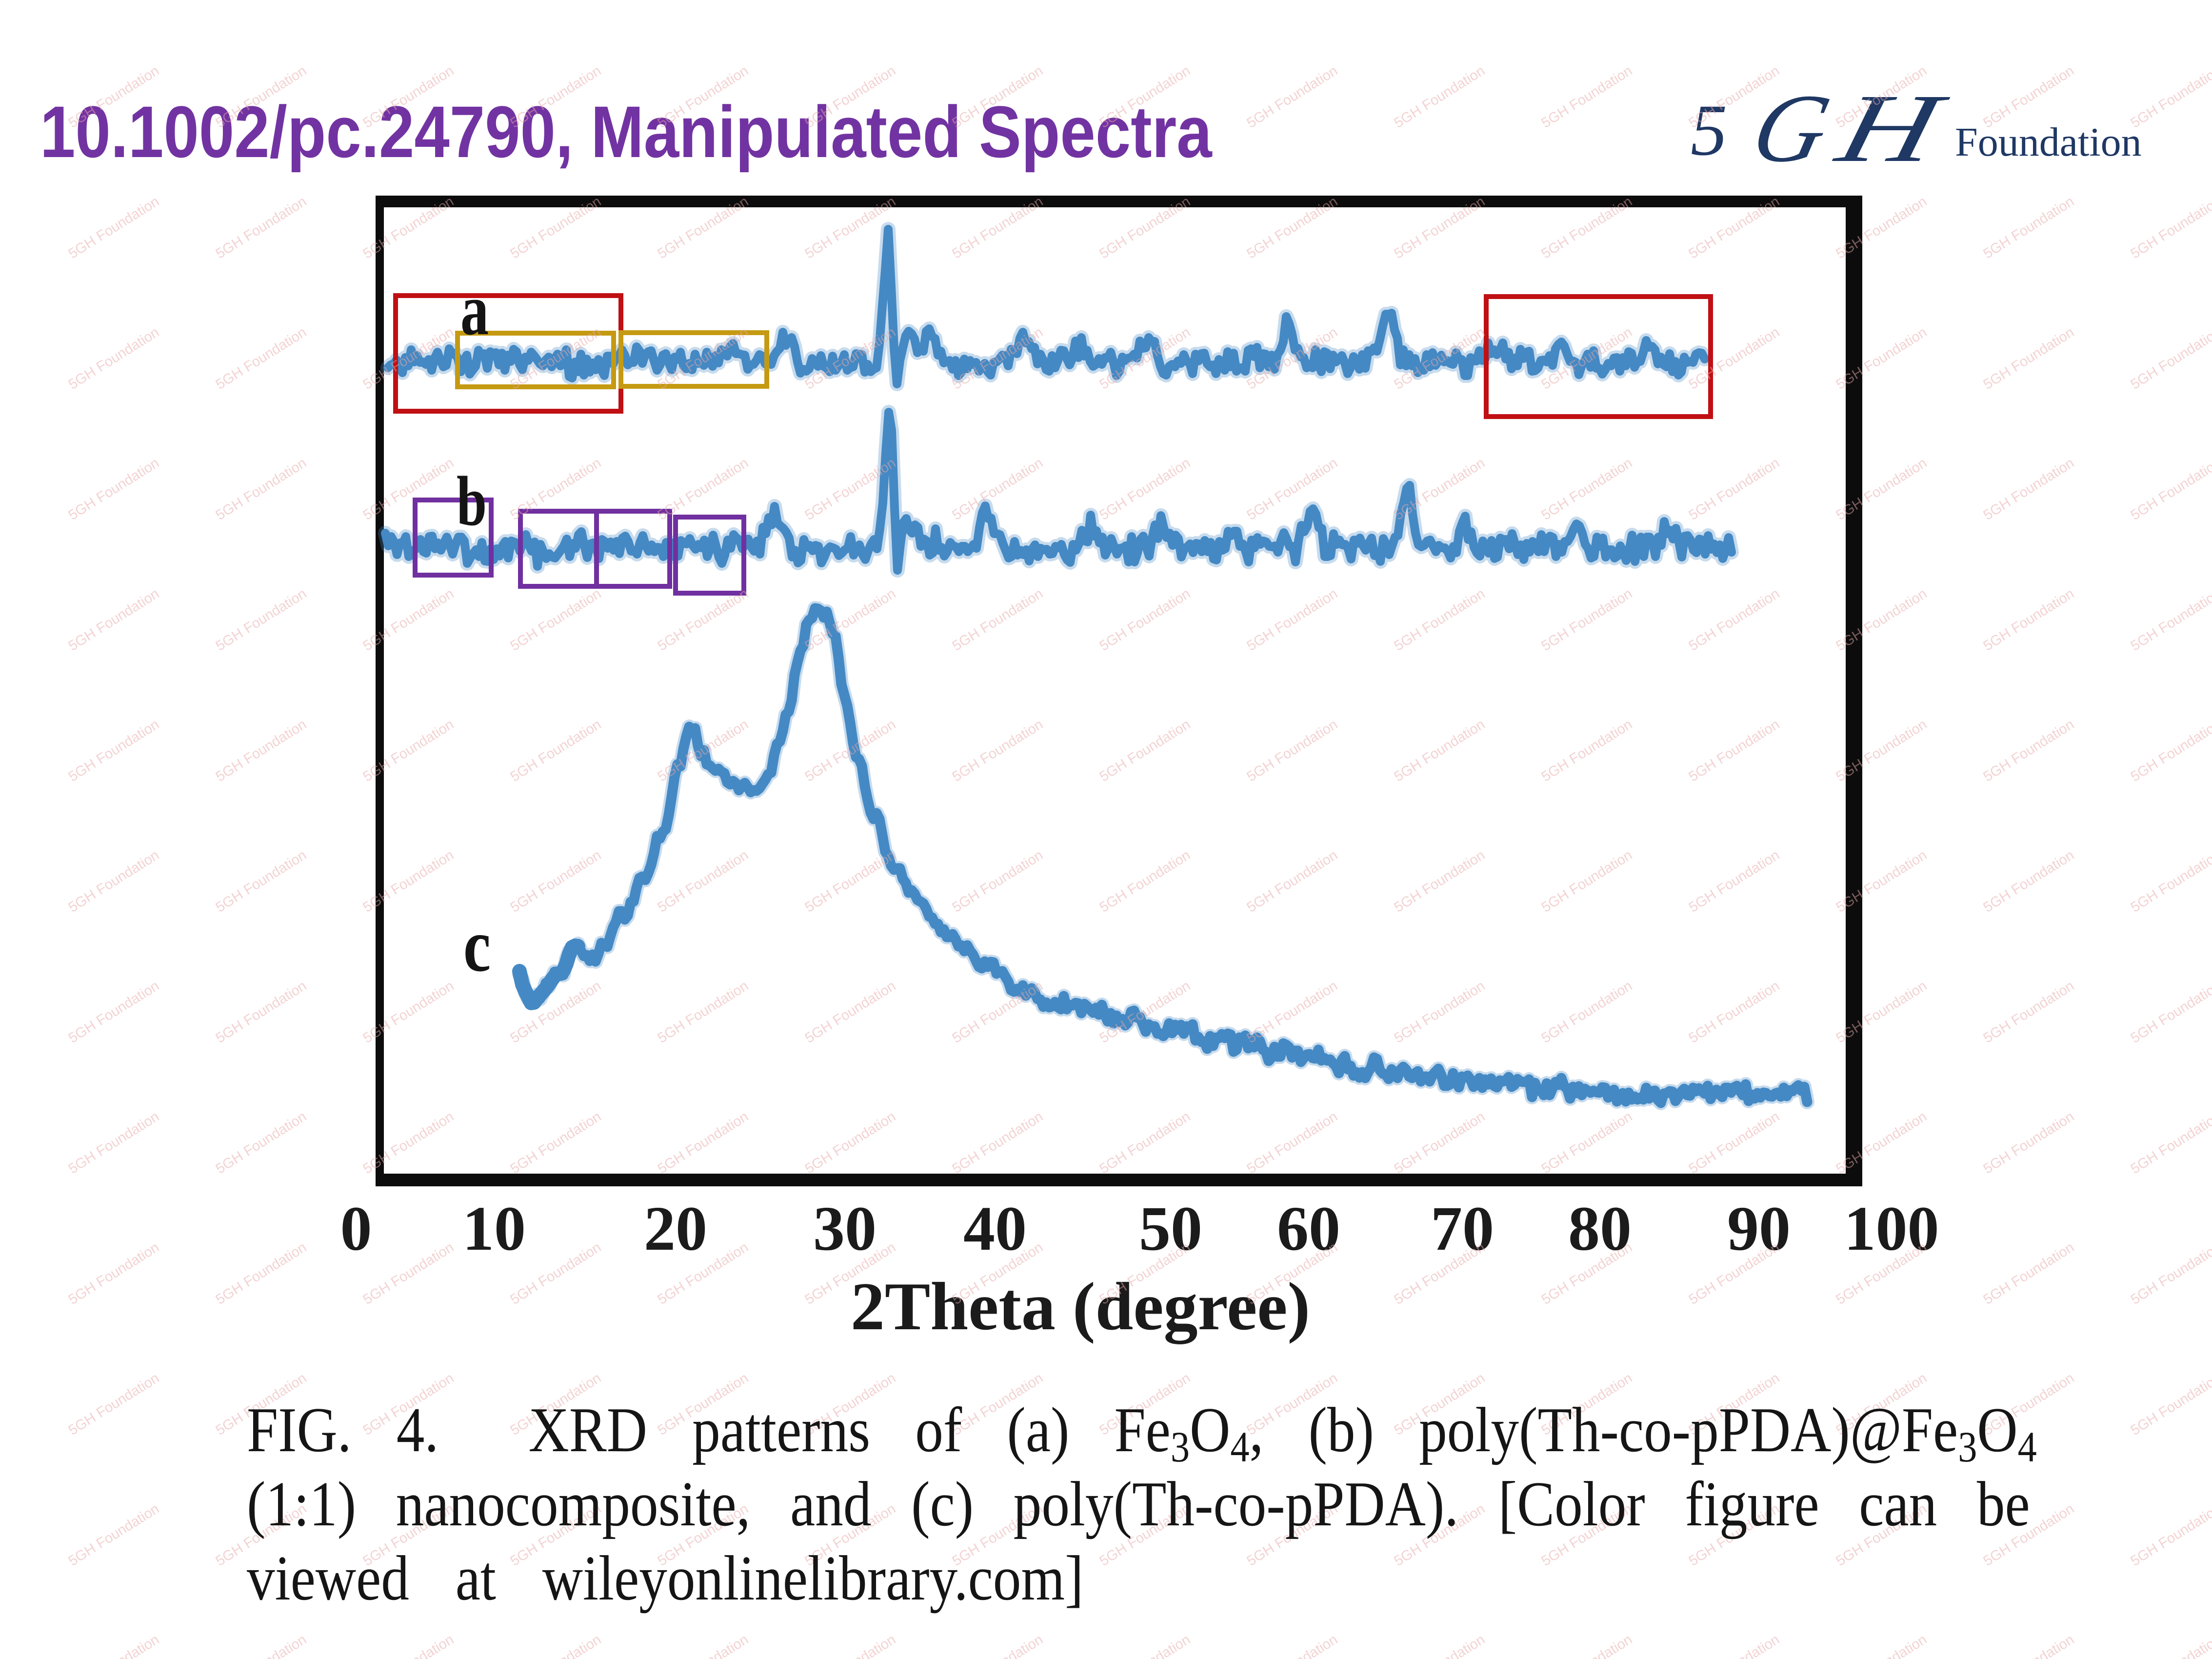 Image resolution: width=2212 pixels, height=1659 pixels. Describe the element at coordinates (356, 1229) in the screenshot. I see `svg-text: 0` at that location.